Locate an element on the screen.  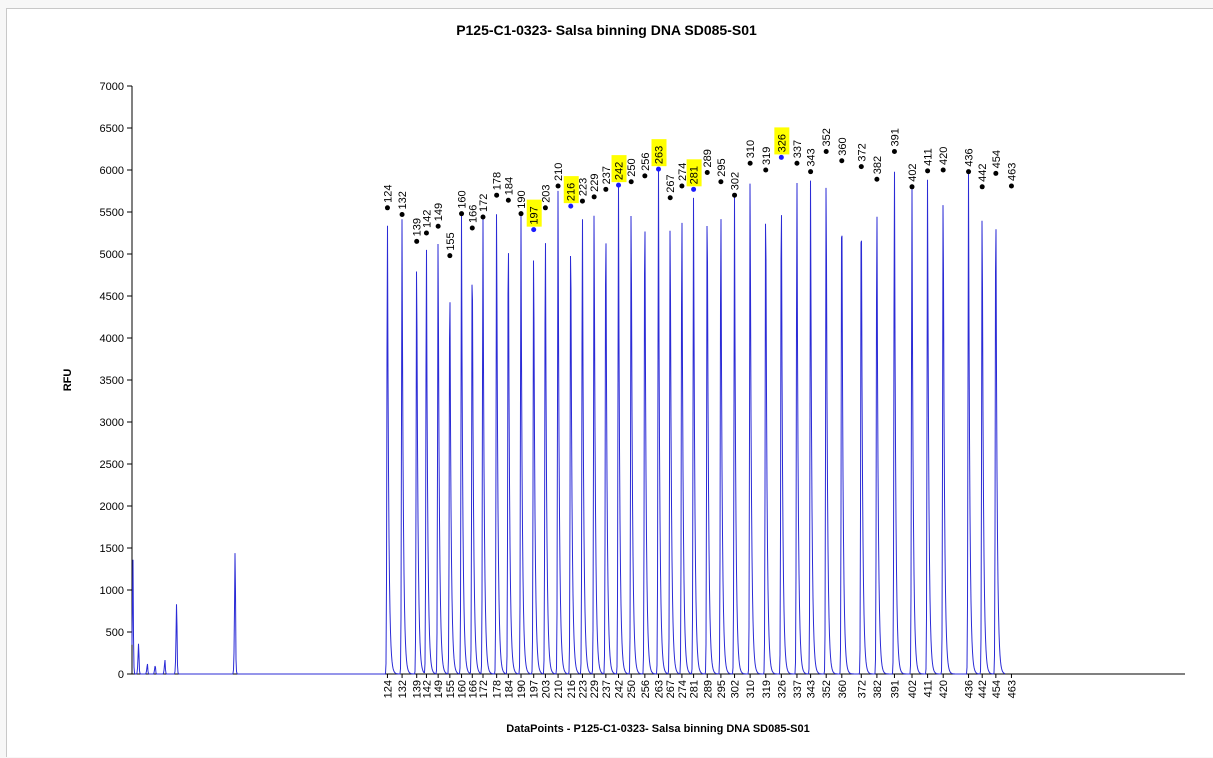
peak-label: 160 is located at coordinates (463, 199).